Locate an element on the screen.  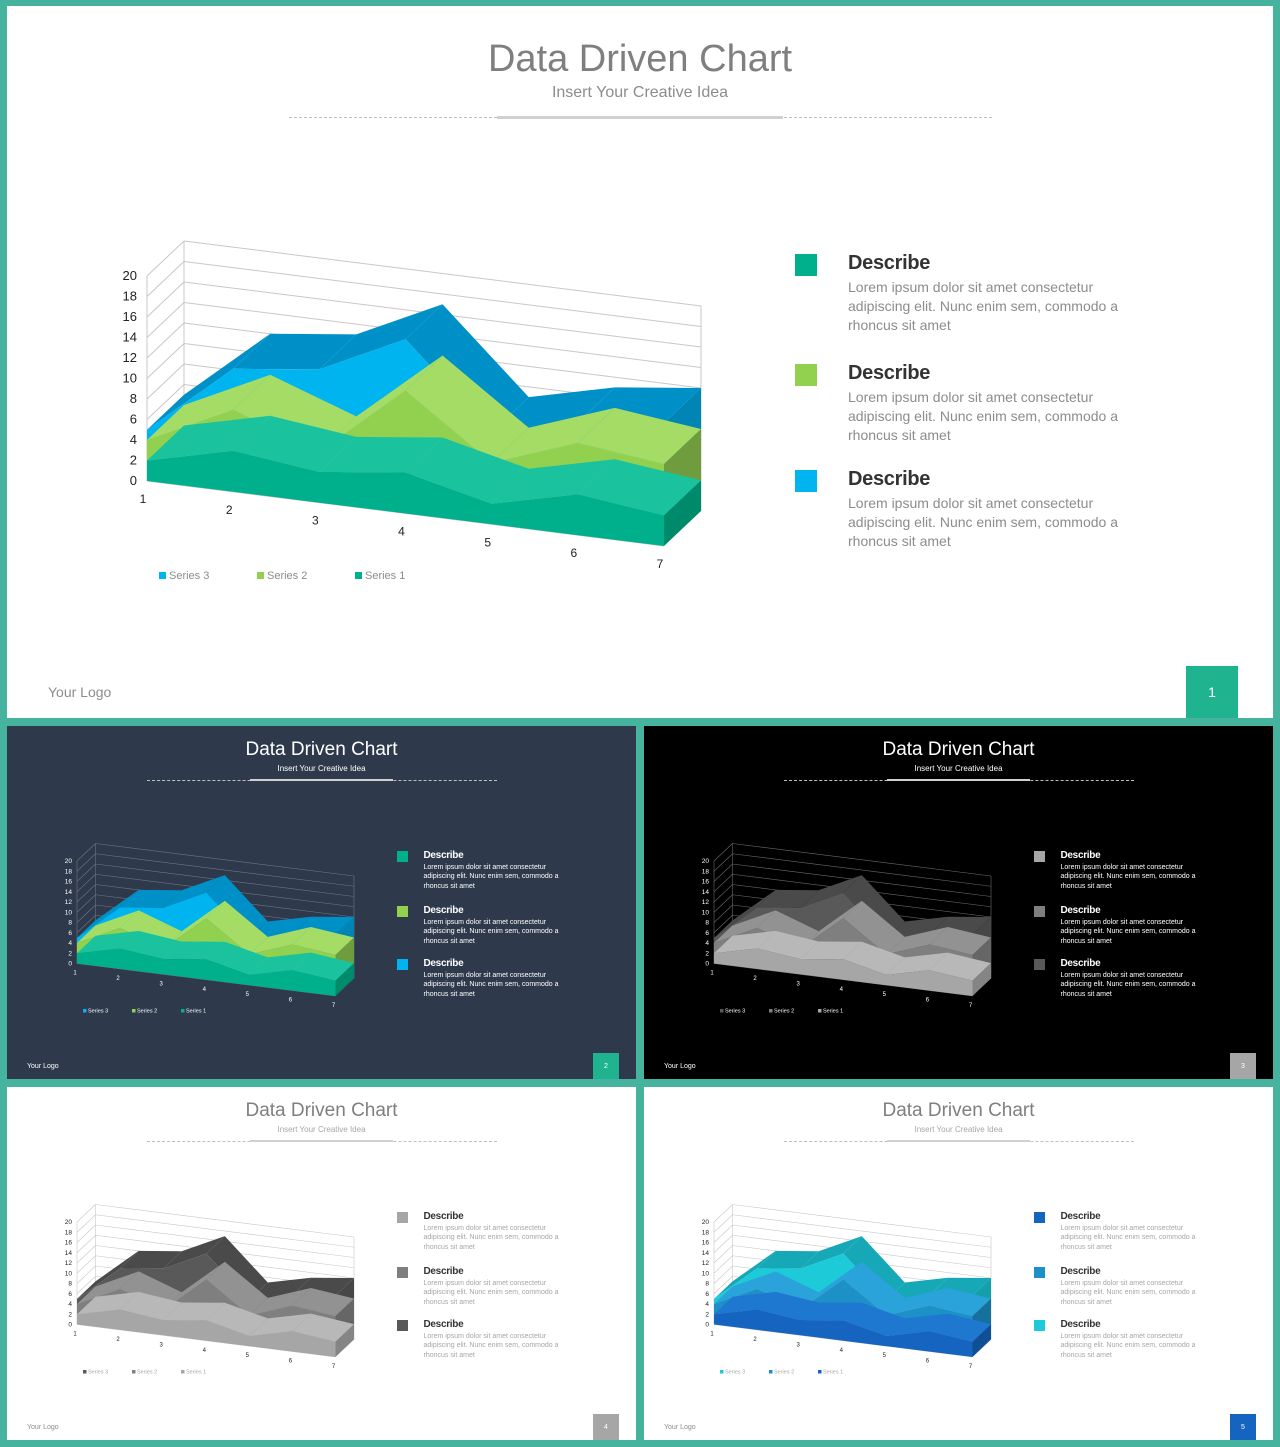
x-tick-label: 1 is located at coordinates (712, 1335).